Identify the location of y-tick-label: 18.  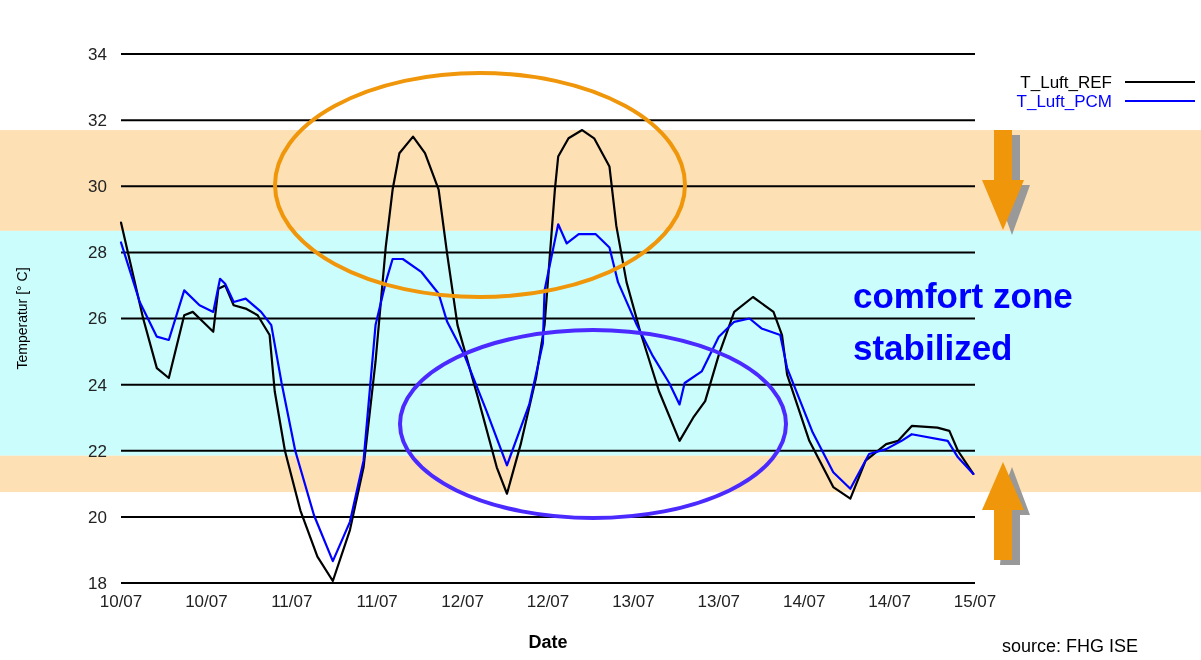
(97, 583).